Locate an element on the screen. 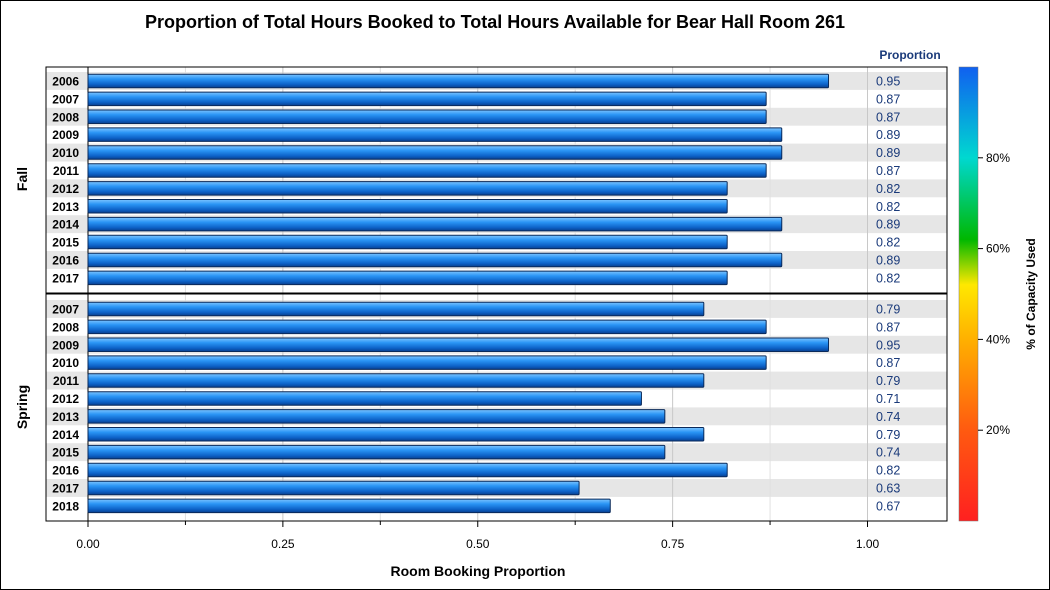 The image size is (1050, 590). value-label: 0.67 is located at coordinates (888, 506).